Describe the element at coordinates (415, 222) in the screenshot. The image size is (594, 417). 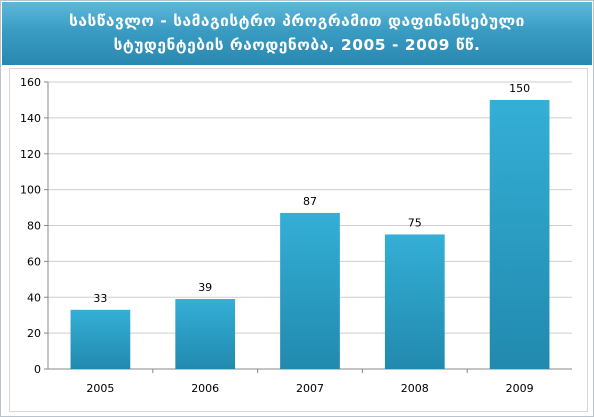
I see `data-label: 75` at that location.